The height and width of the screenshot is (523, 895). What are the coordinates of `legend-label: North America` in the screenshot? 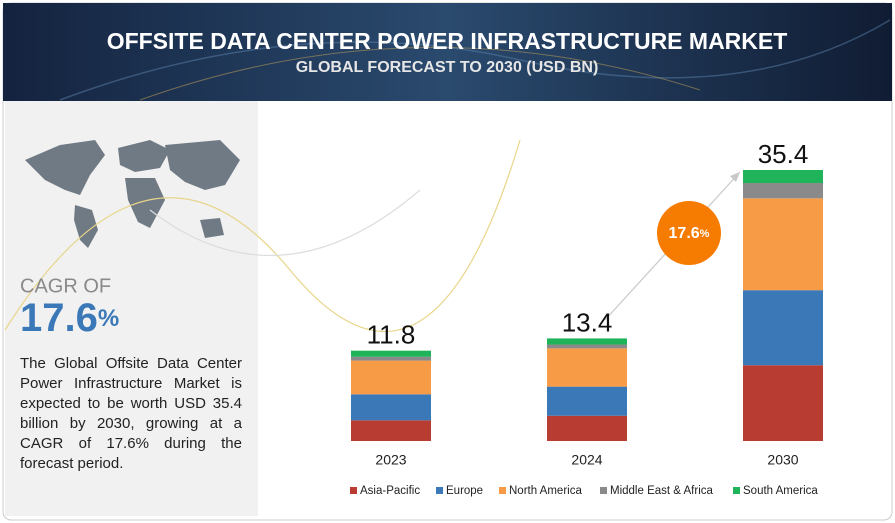 It's located at (545, 491).